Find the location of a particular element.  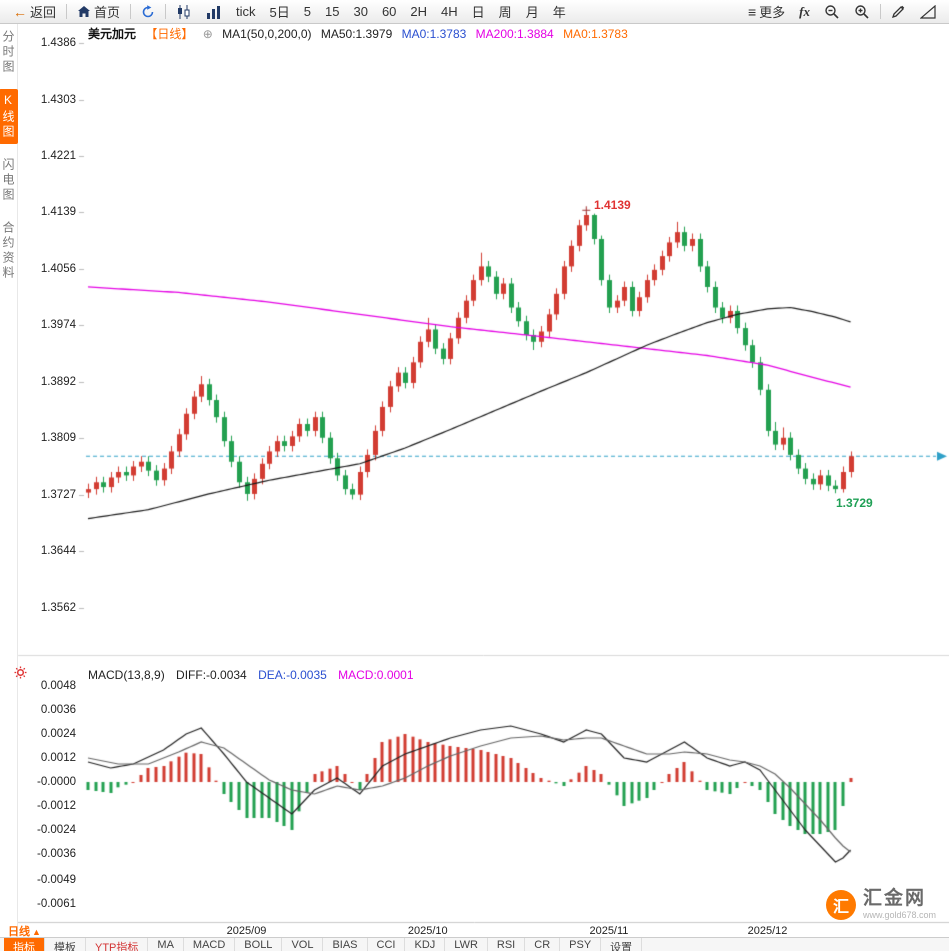

sidebar-item-timeshare: 分时图 is located at coordinates (8, 52).